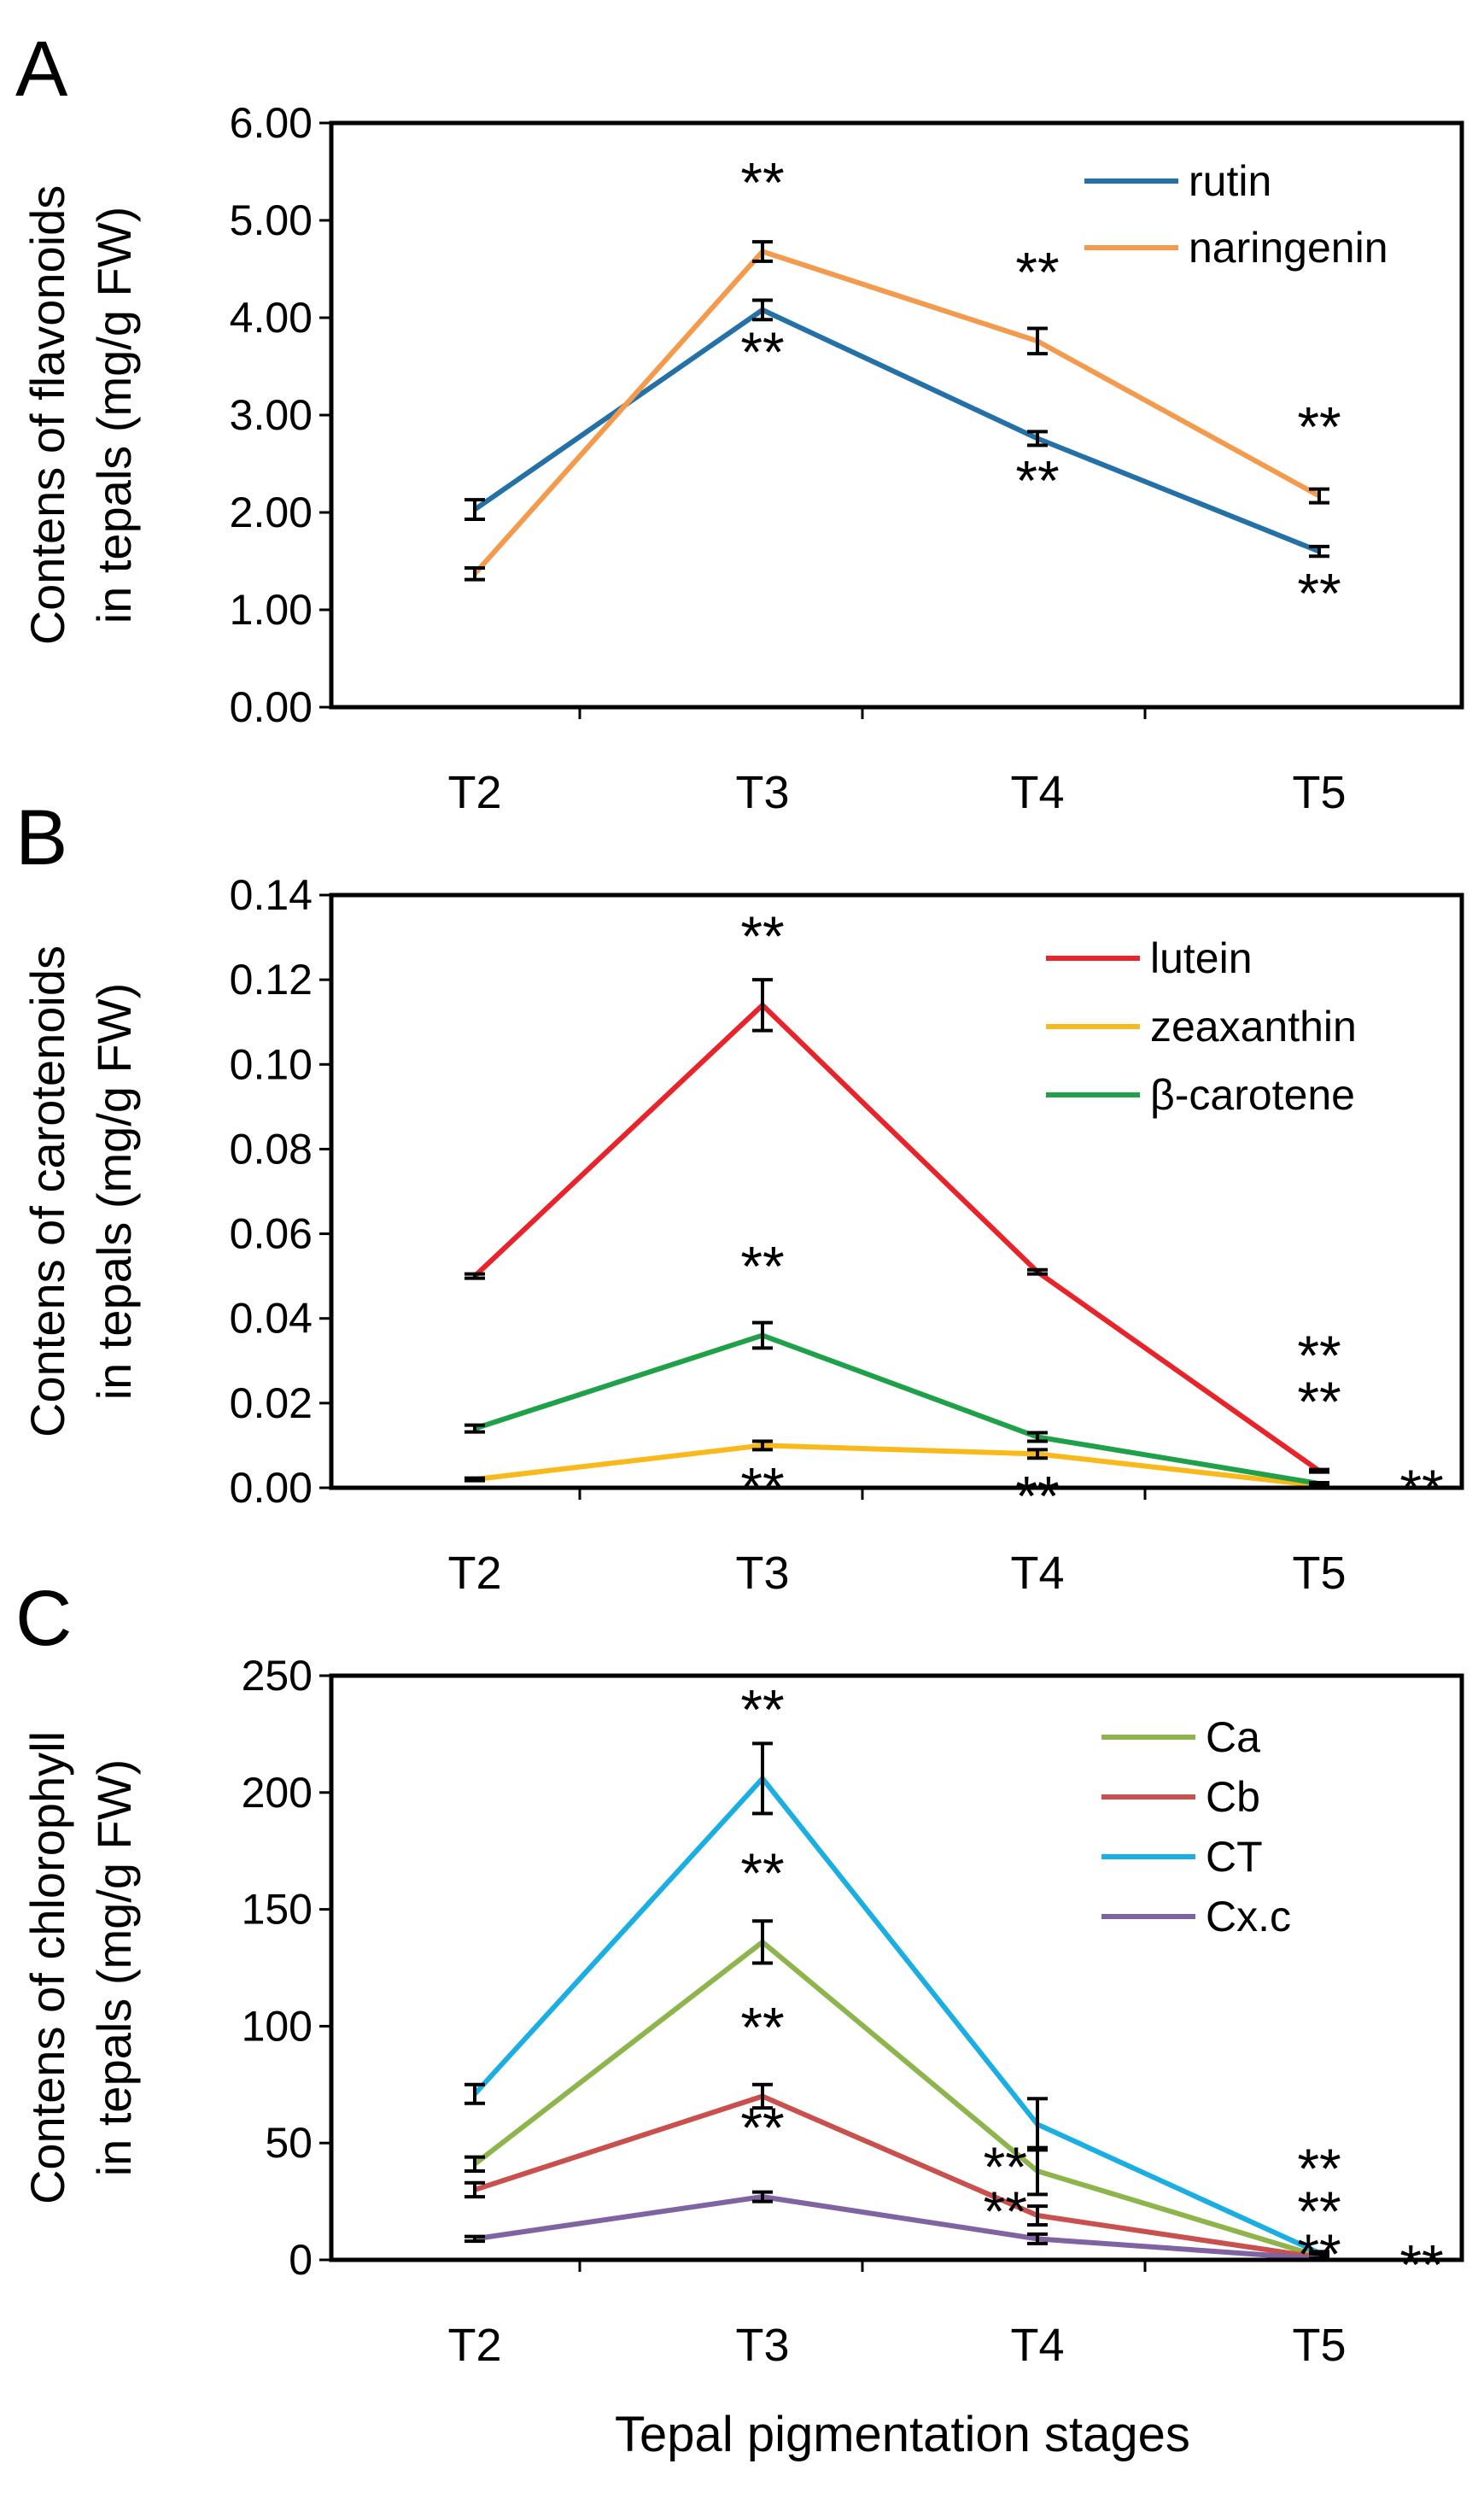 This screenshot has width=1484, height=2499. What do you see at coordinates (47, 415) in the screenshot?
I see `y-axis-title: Contens of flavonoids` at bounding box center [47, 415].